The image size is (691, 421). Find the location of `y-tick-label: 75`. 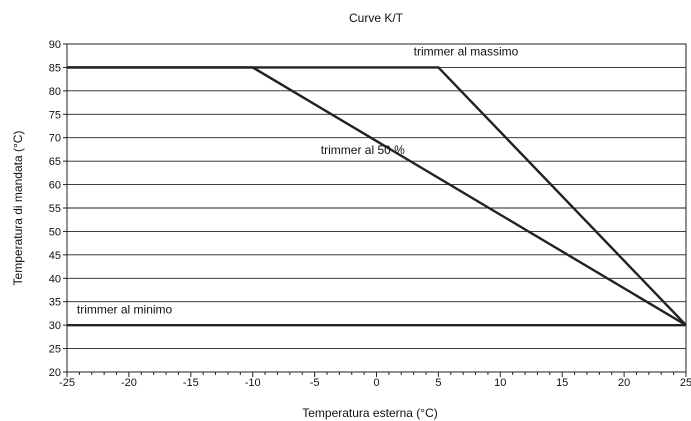

y-tick-label: 75 is located at coordinates (55, 115).